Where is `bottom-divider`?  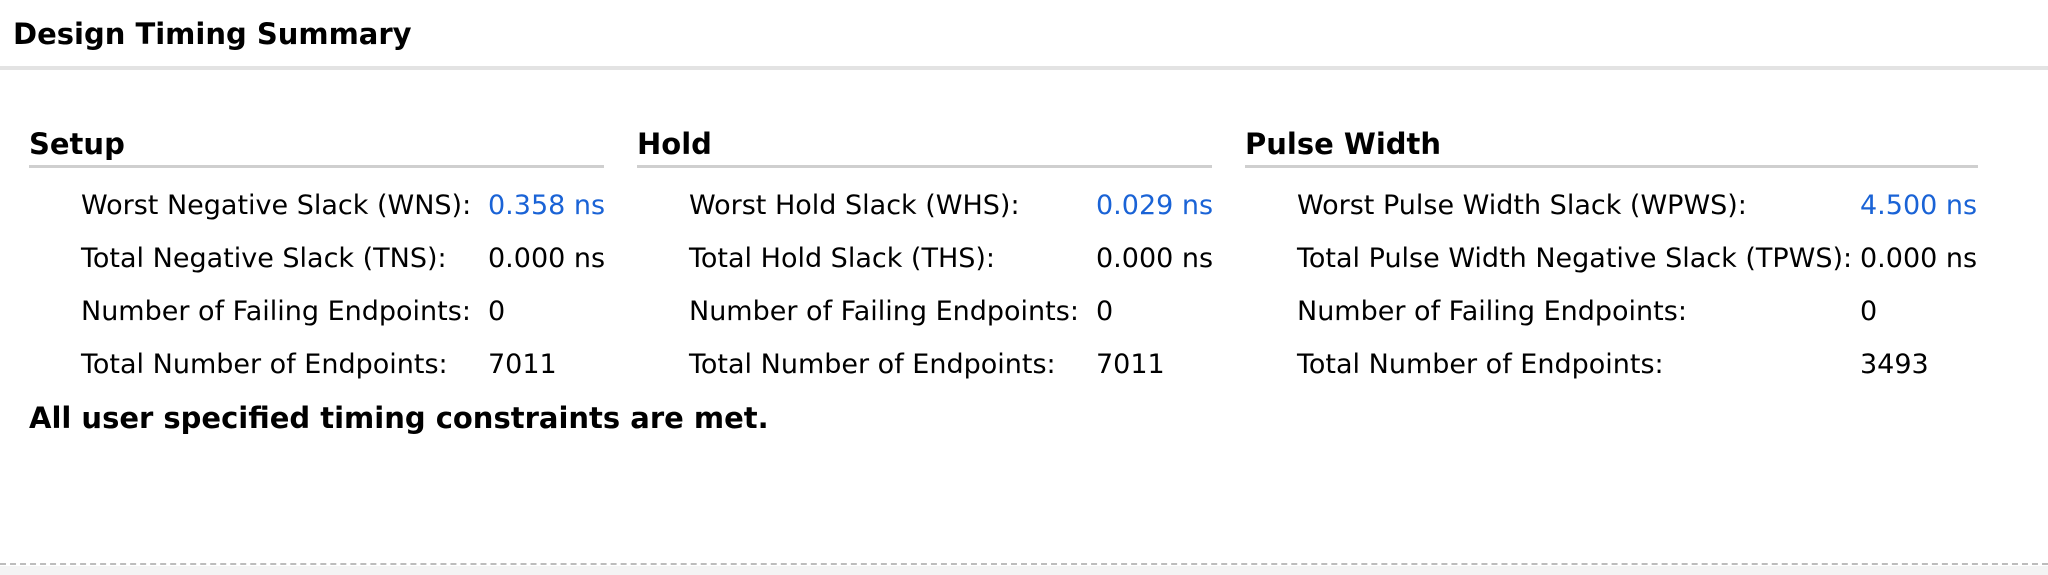
bottom-divider is located at coordinates (1024, 564).